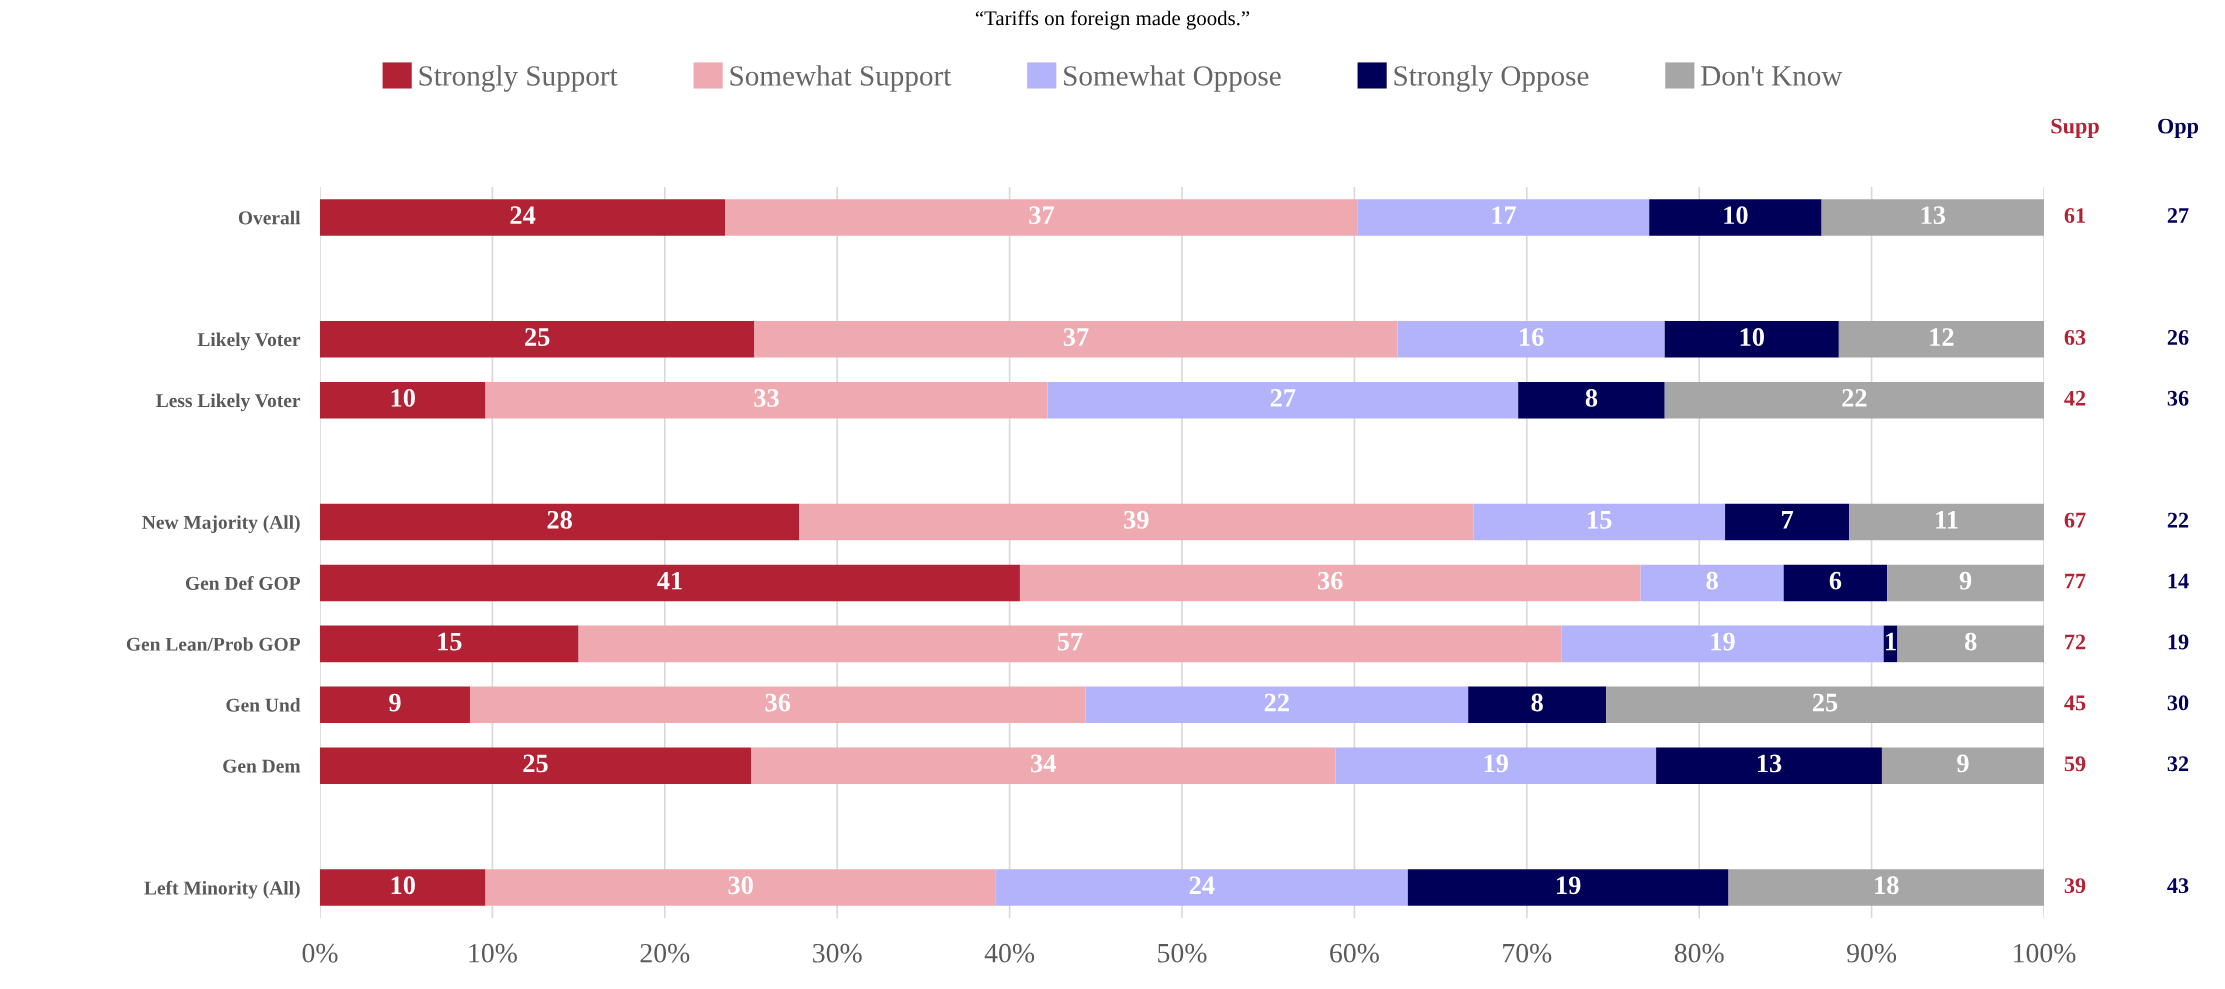 Image resolution: width=2225 pixels, height=989 pixels. I want to click on x-tick-label: 0%, so click(320, 953).